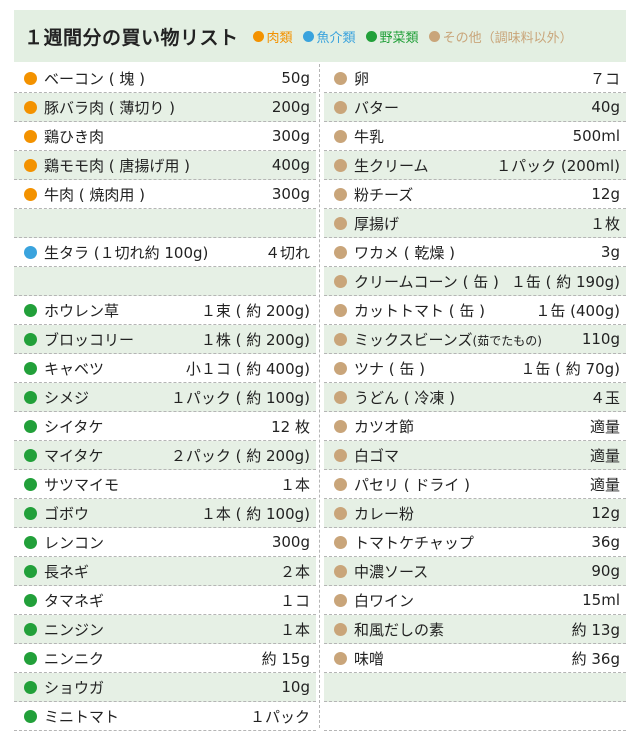  Describe the element at coordinates (89, 339) in the screenshot. I see `item-name-text: ブロッコリー` at that location.